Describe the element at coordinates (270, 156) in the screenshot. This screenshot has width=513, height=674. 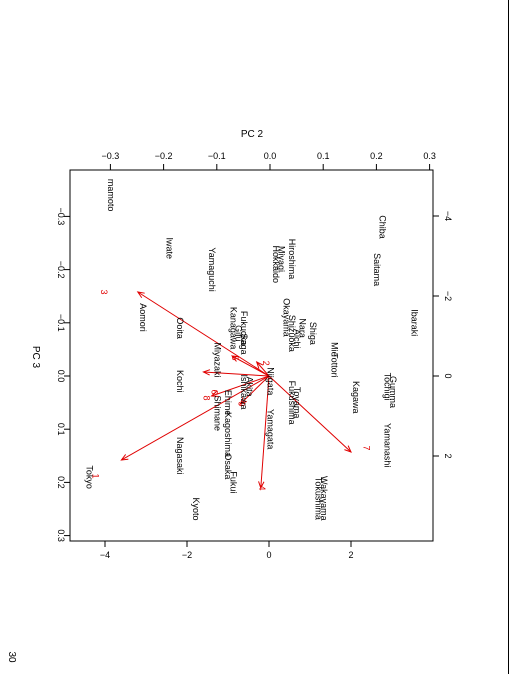
I see `top-axis-tick-label: 0.0` at that location.